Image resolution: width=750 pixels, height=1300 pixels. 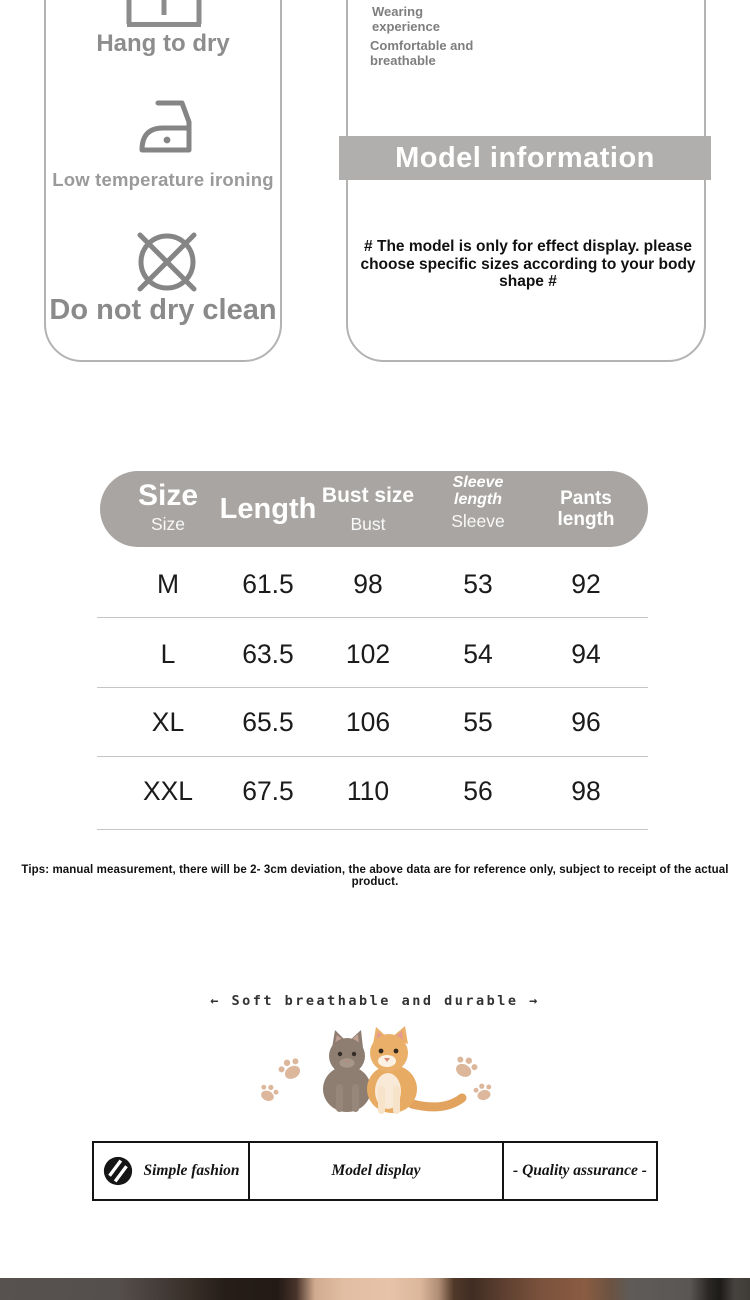 What do you see at coordinates (168, 506) in the screenshot?
I see `size-table-header-size: Size Size` at bounding box center [168, 506].